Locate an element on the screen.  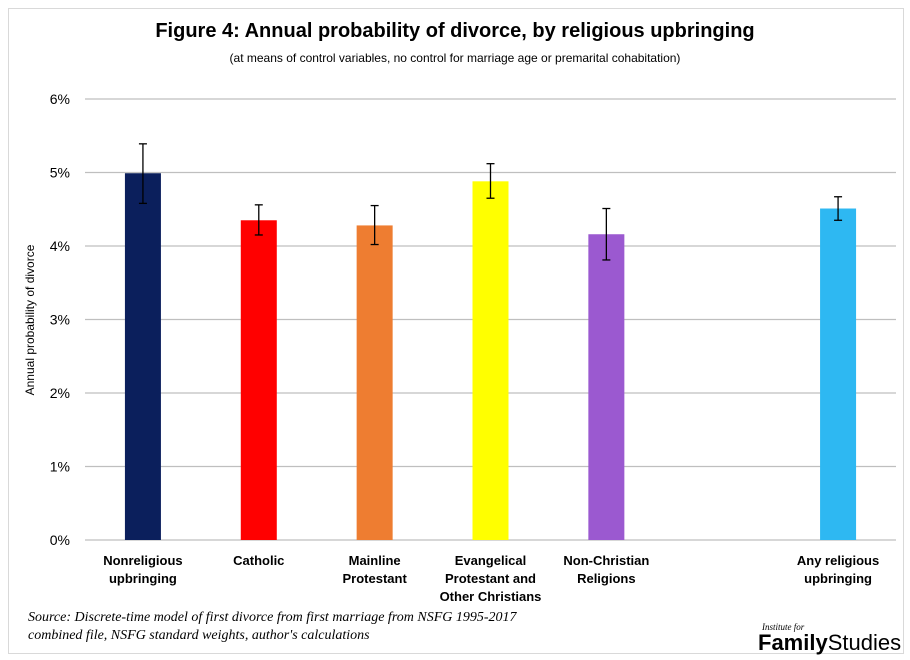
category-label: Catholic is located at coordinates (259, 560).